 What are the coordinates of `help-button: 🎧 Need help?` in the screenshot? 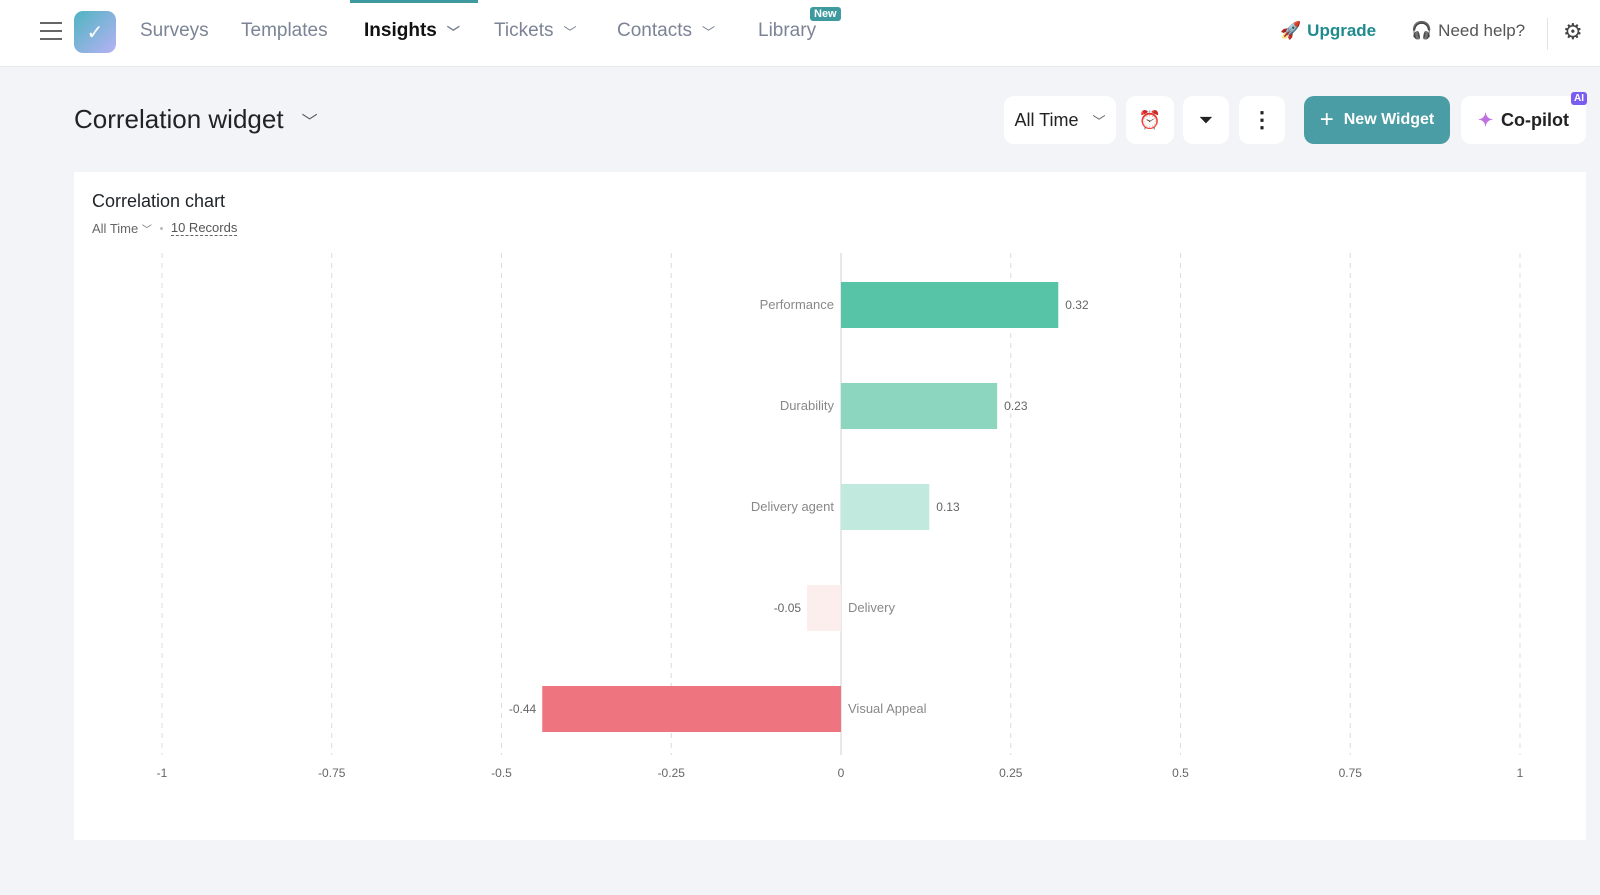 It's located at (1468, 31).